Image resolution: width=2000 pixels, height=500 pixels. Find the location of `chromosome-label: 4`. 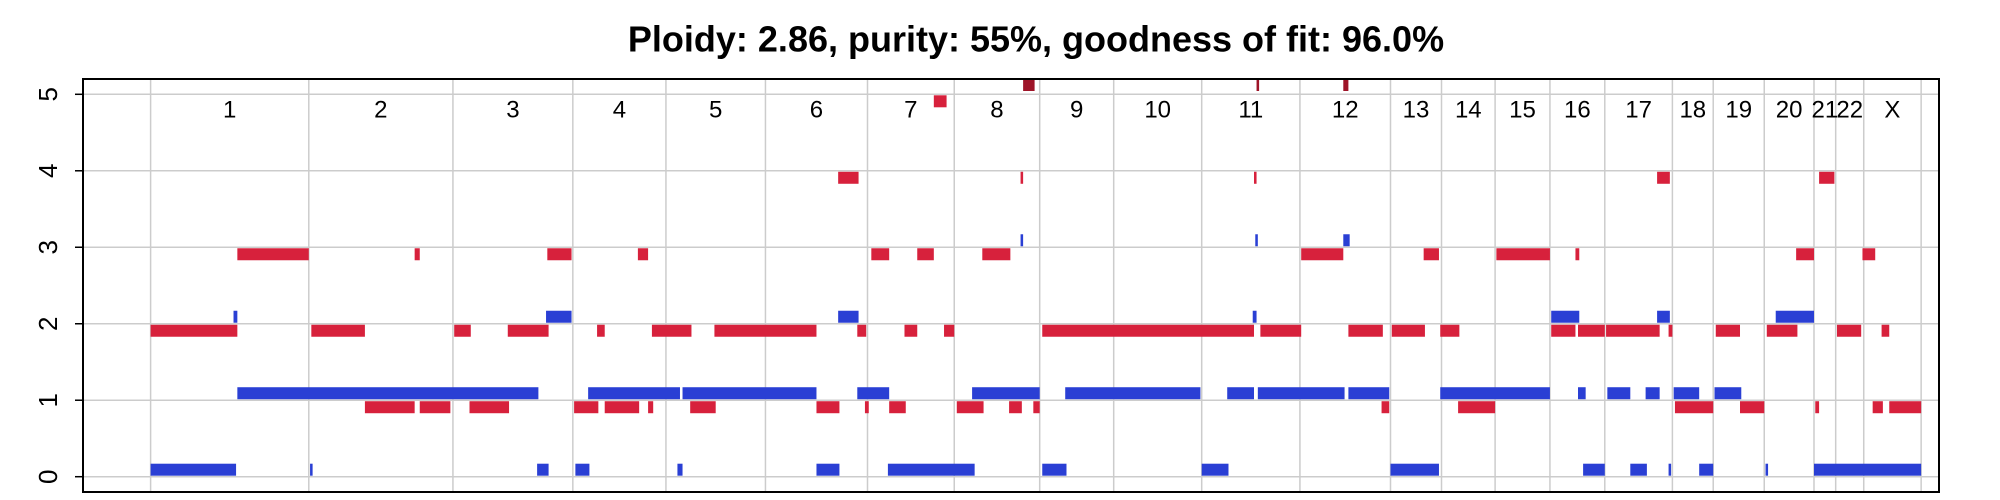

chromosome-label: 4 is located at coordinates (619, 109).